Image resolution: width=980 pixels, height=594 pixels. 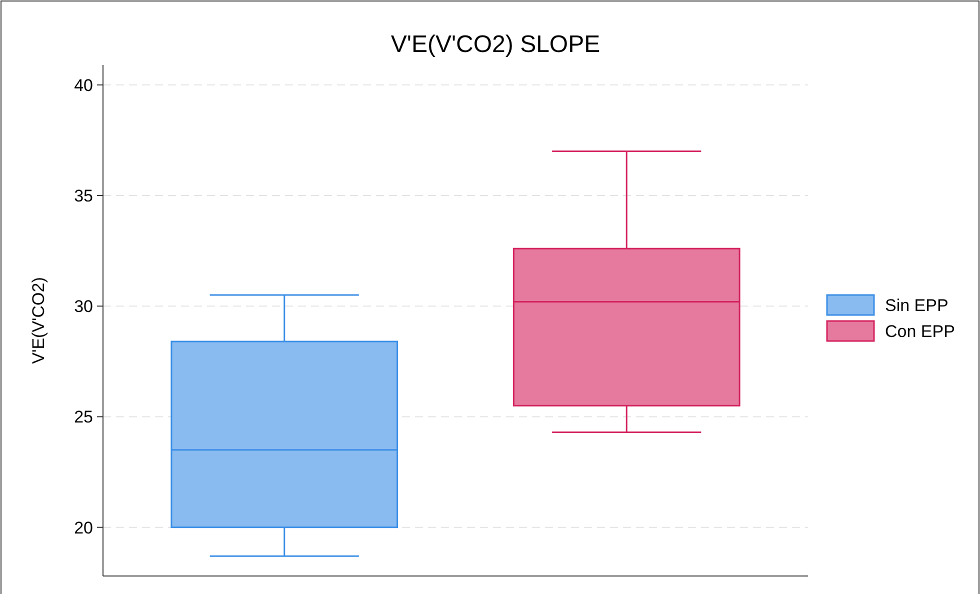 What do you see at coordinates (38, 320) in the screenshot?
I see `y-axis-title: V'E(V'CO2)` at bounding box center [38, 320].